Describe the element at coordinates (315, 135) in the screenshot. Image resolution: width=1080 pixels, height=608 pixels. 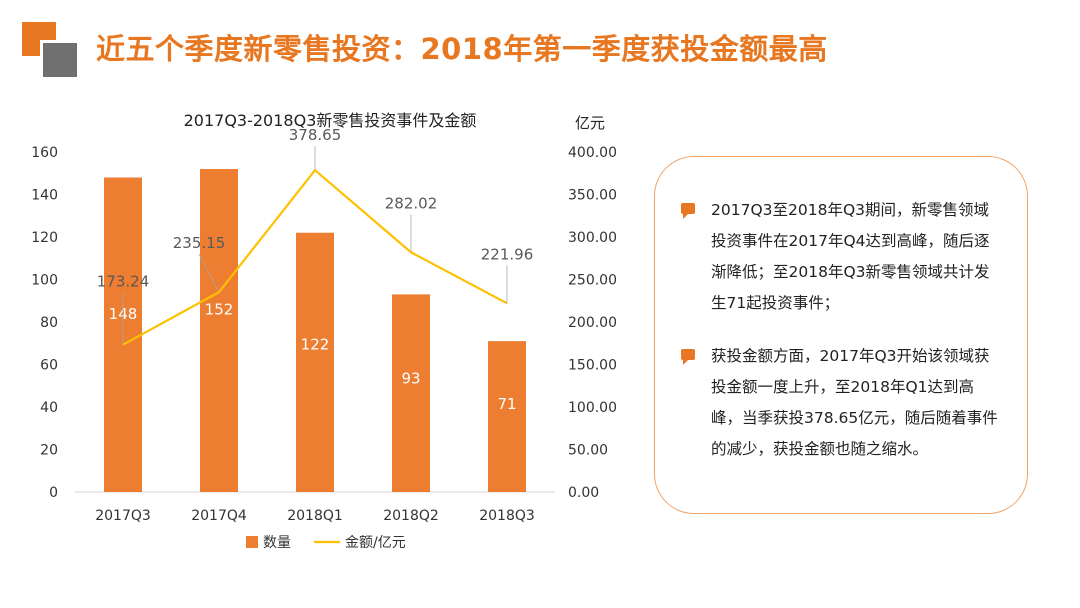
I see `line-value-label: 378.65` at that location.